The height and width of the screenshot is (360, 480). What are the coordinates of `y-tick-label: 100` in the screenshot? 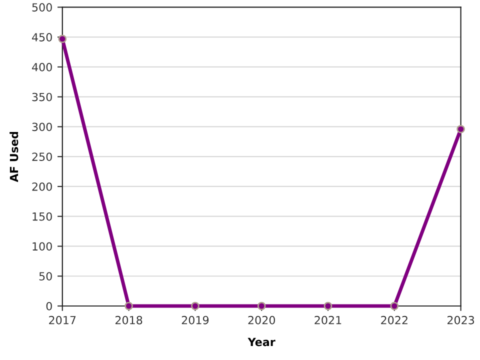 It's located at (42, 246).